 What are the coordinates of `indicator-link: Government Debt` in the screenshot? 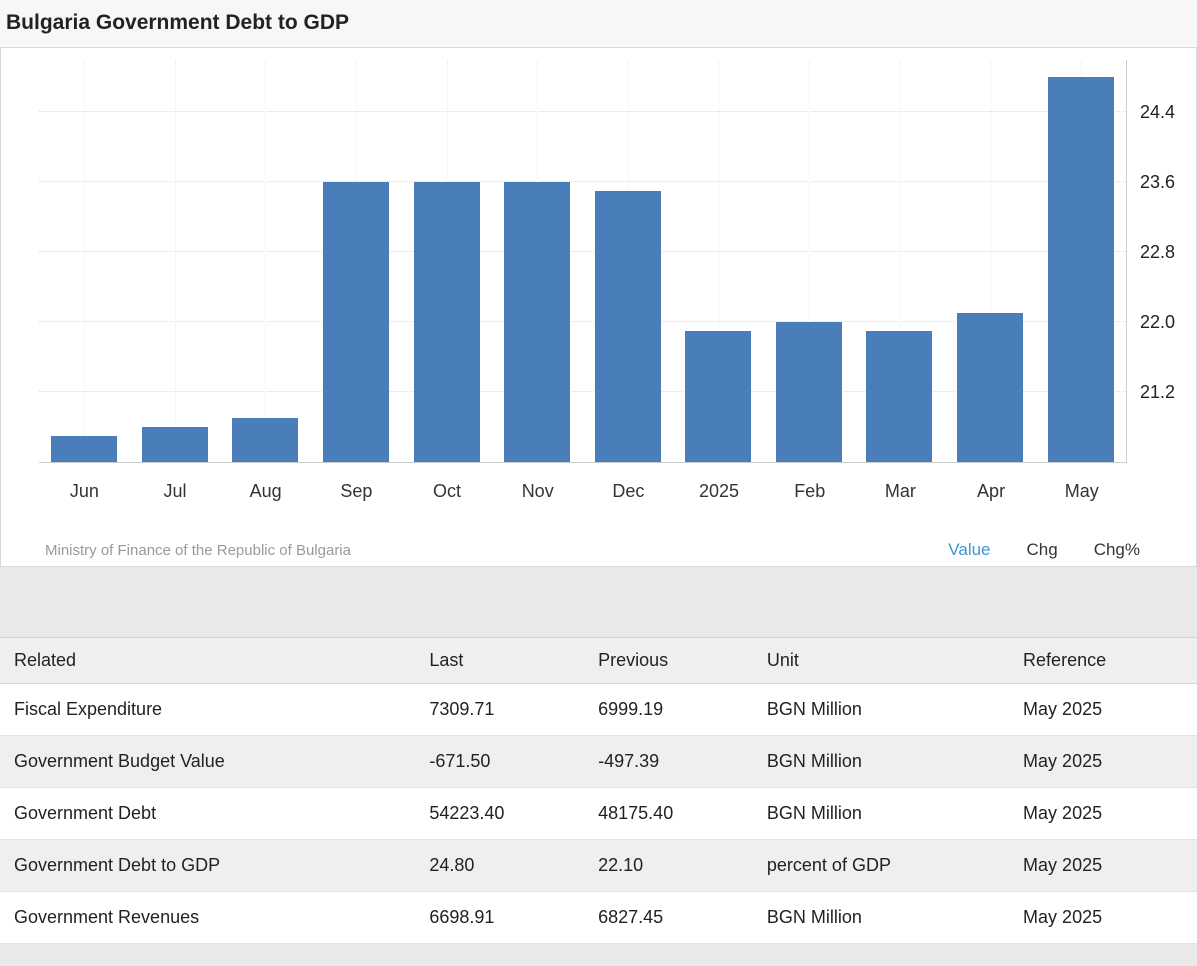 It's located at (208, 813).